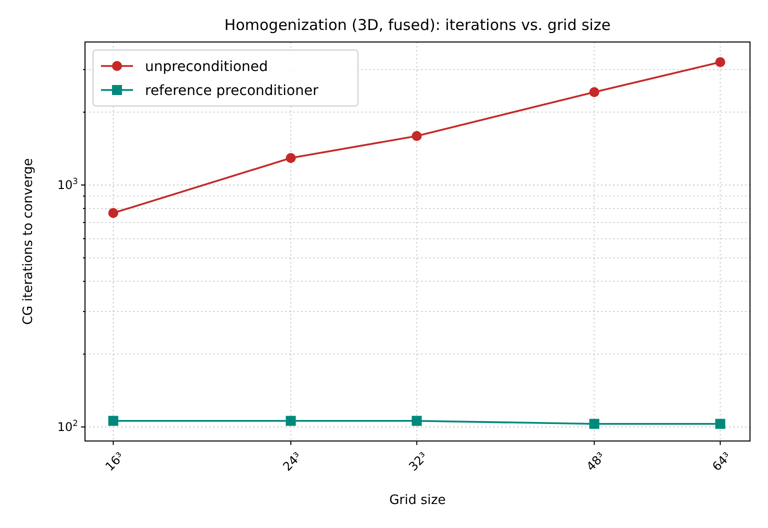 Image resolution: width=768 pixels, height=528 pixels. I want to click on x-tick-label: 32³, so click(418, 461).